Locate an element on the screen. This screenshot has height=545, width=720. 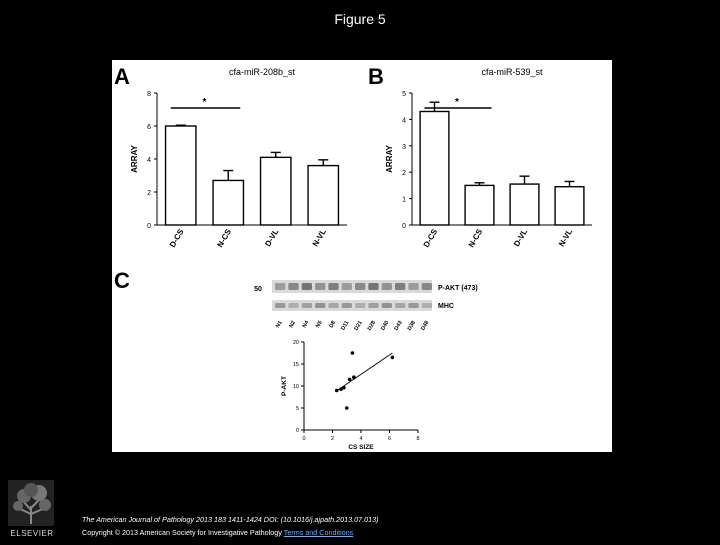
svg-text: ELSEVIER is located at coordinates (31, 533).